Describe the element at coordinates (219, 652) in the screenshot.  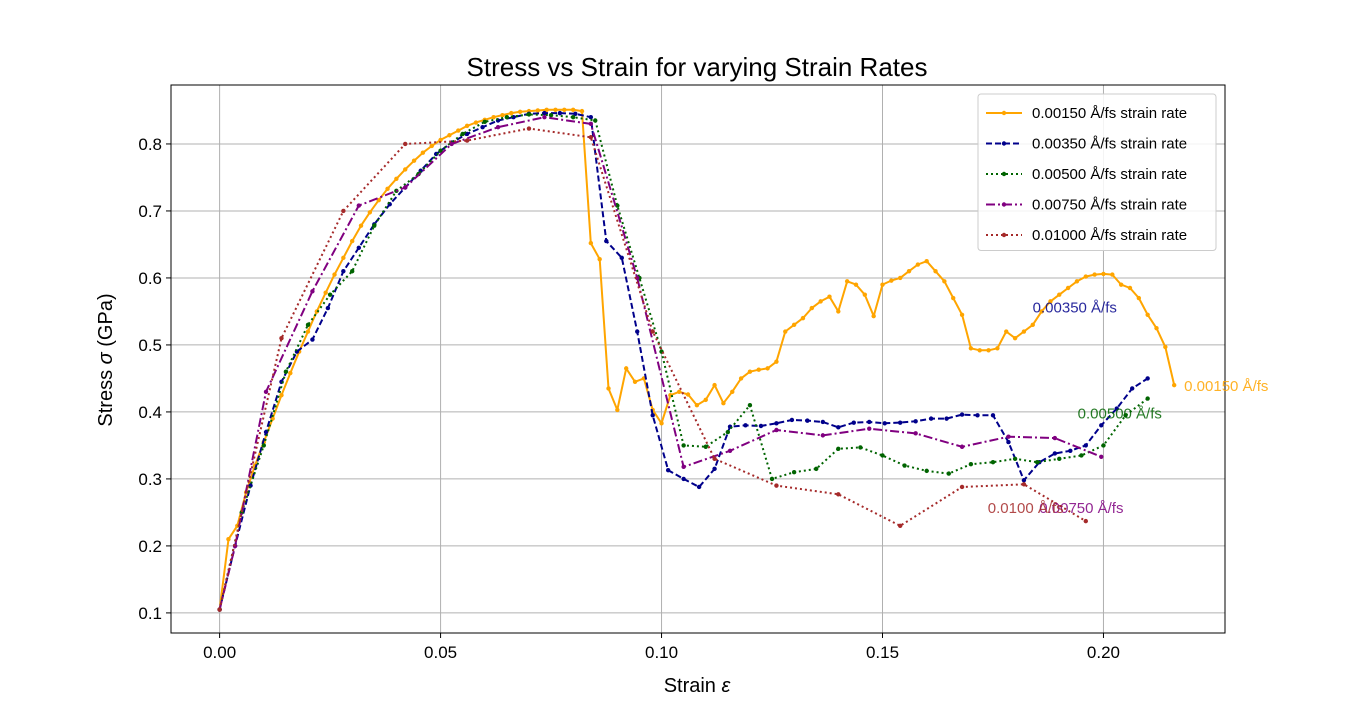
I see `x-tick-label: 0.00` at that location.